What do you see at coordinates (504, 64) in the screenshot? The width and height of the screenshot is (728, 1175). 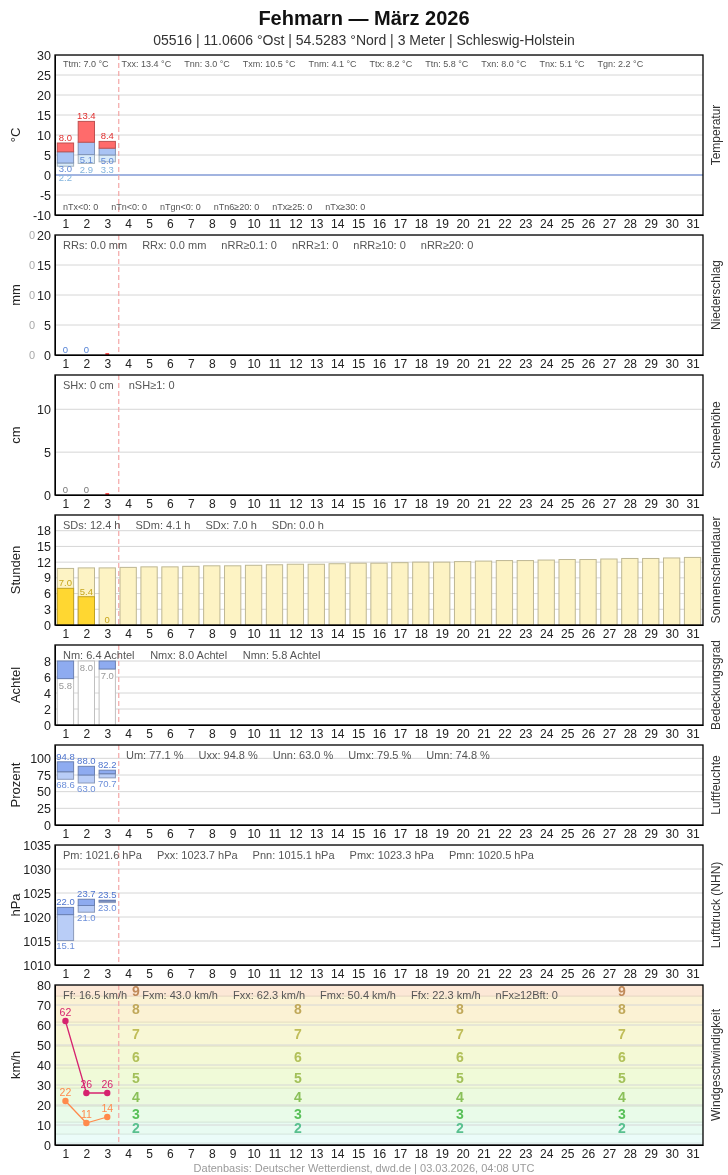 I see `annotation: Txn: 8.0 °C` at bounding box center [504, 64].